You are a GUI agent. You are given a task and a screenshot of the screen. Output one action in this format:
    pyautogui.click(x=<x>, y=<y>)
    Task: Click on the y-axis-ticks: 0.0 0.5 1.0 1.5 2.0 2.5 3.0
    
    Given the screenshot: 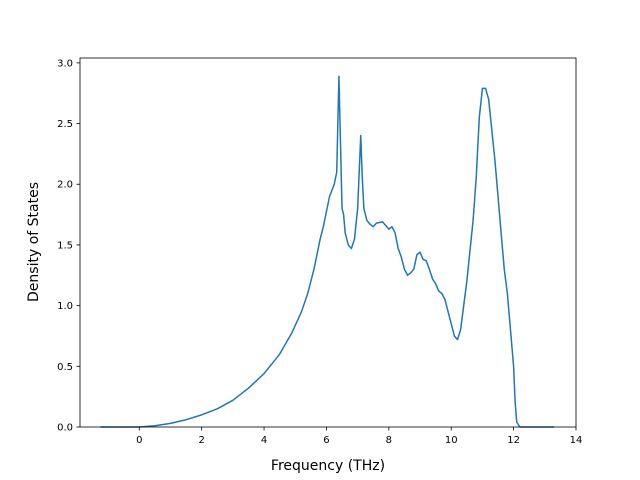 What is the action you would take?
    pyautogui.click(x=68, y=246)
    